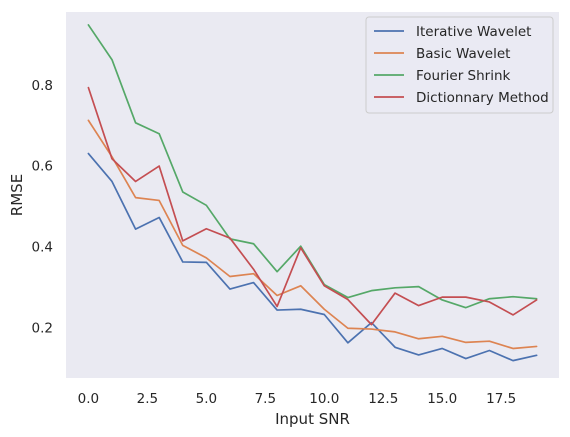 The height and width of the screenshot is (437, 570). I want to click on x-tick-label: 2.5, so click(147, 399).